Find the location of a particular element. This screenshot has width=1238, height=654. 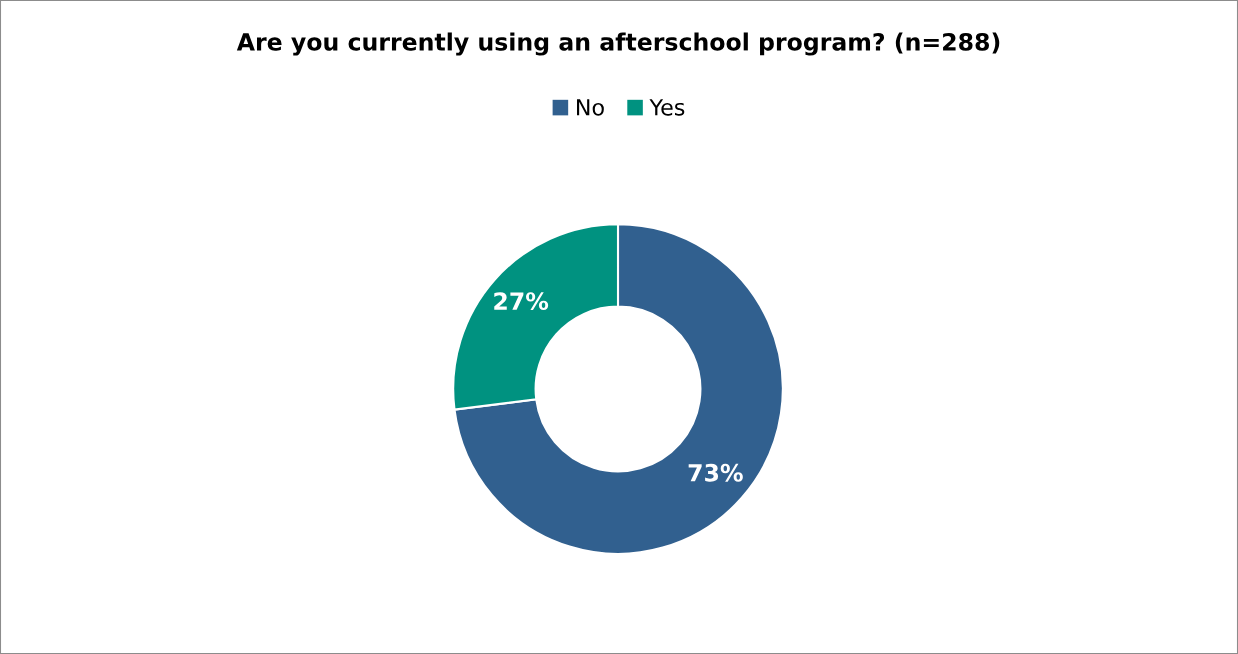

donut-slice is located at coordinates (618, 389).